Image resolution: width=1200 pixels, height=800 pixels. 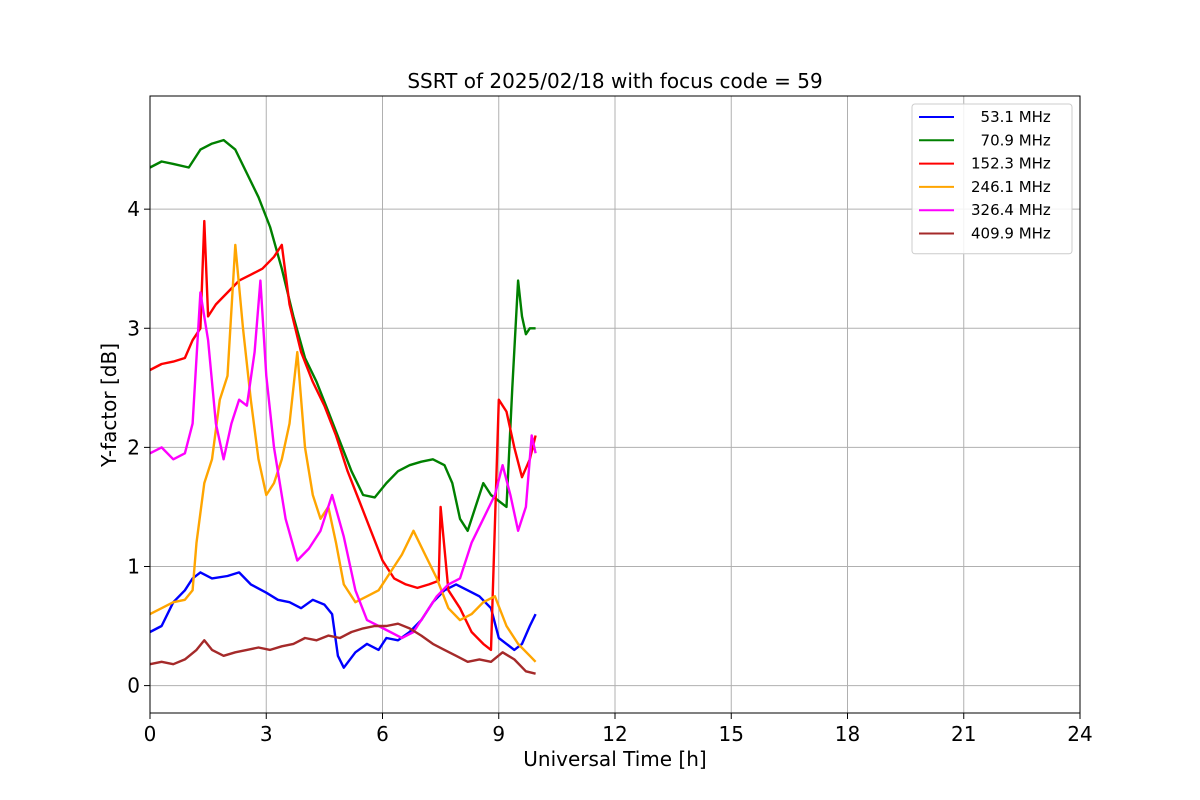 What do you see at coordinates (847, 734) in the screenshot?
I see `x-tick-label: 18` at bounding box center [847, 734].